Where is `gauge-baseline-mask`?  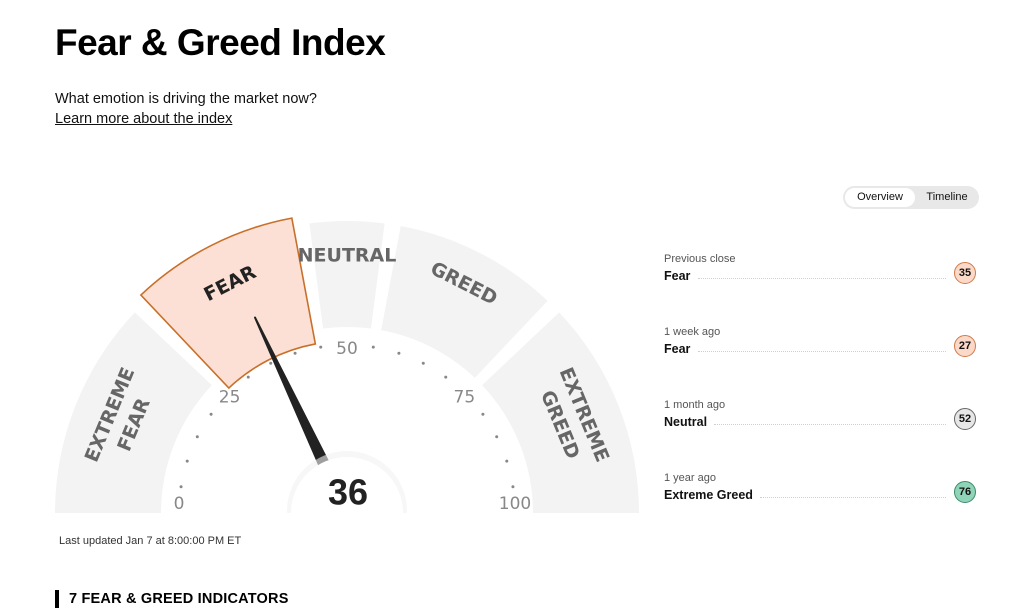
gauge-baseline-mask is located at coordinates (350, 564).